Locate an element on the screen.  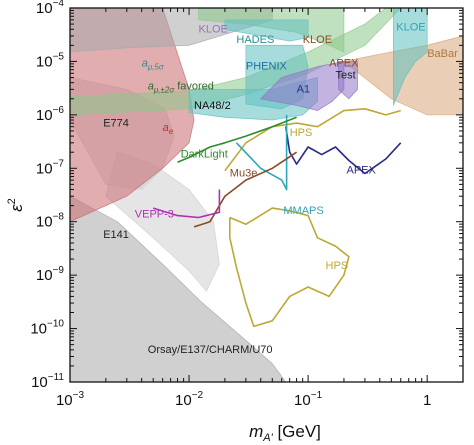
x-tick-label: 10⁻¹ is located at coordinates (308, 399).